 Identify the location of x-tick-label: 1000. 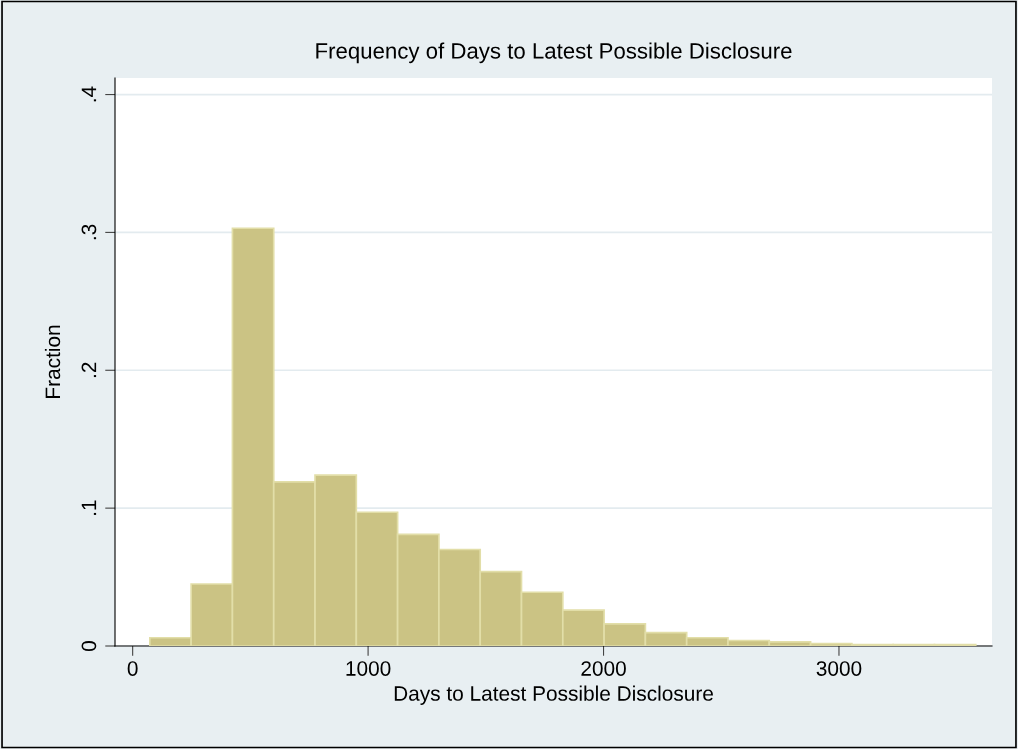
(368, 668).